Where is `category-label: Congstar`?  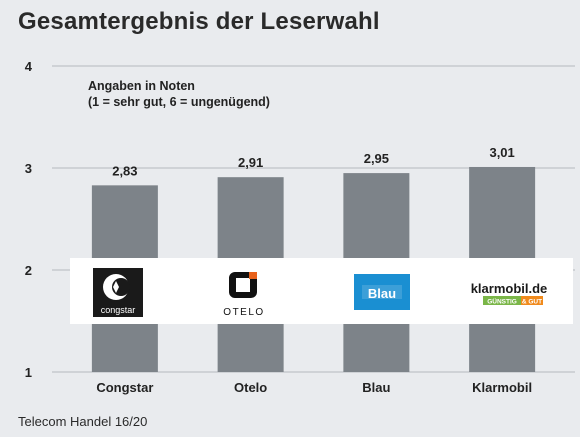
category-label: Congstar is located at coordinates (124, 387).